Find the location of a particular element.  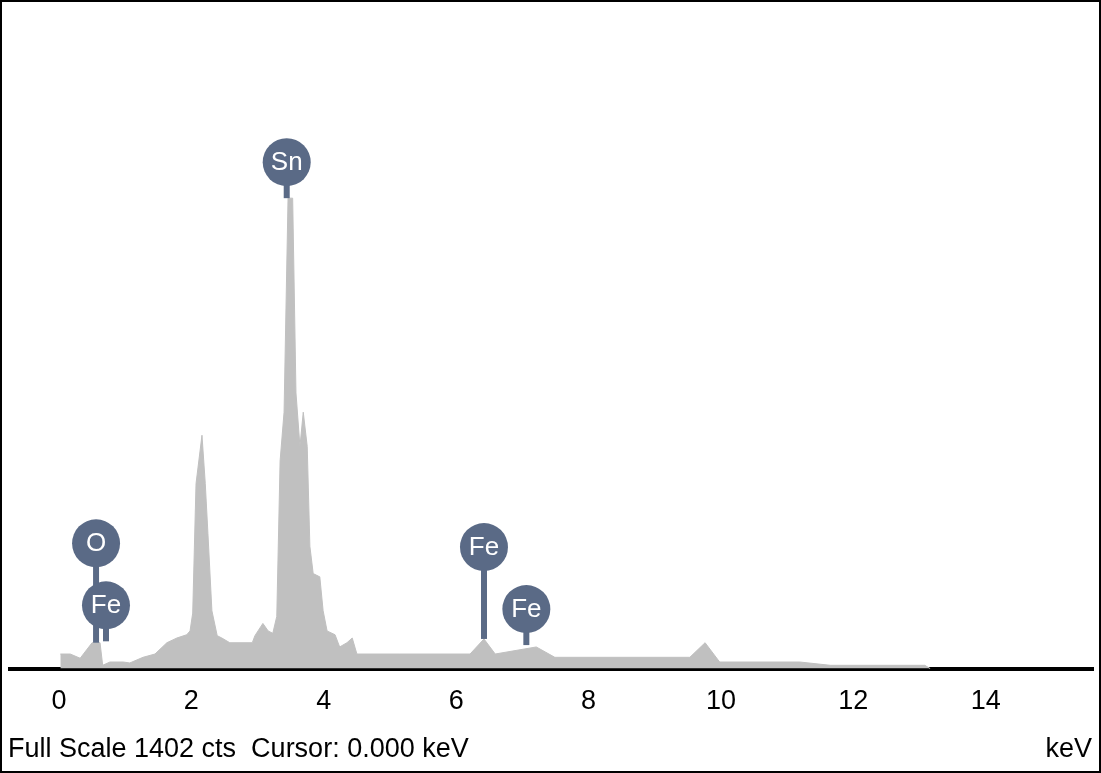

x-axis-title: keV is located at coordinates (1068, 748).